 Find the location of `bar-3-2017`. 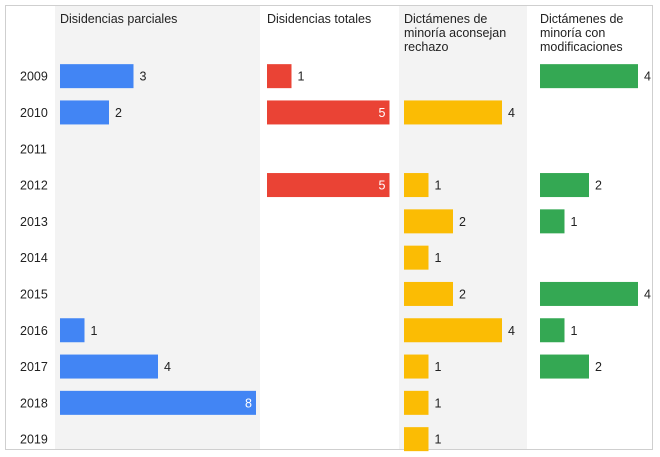

bar-3-2017 is located at coordinates (564, 366).